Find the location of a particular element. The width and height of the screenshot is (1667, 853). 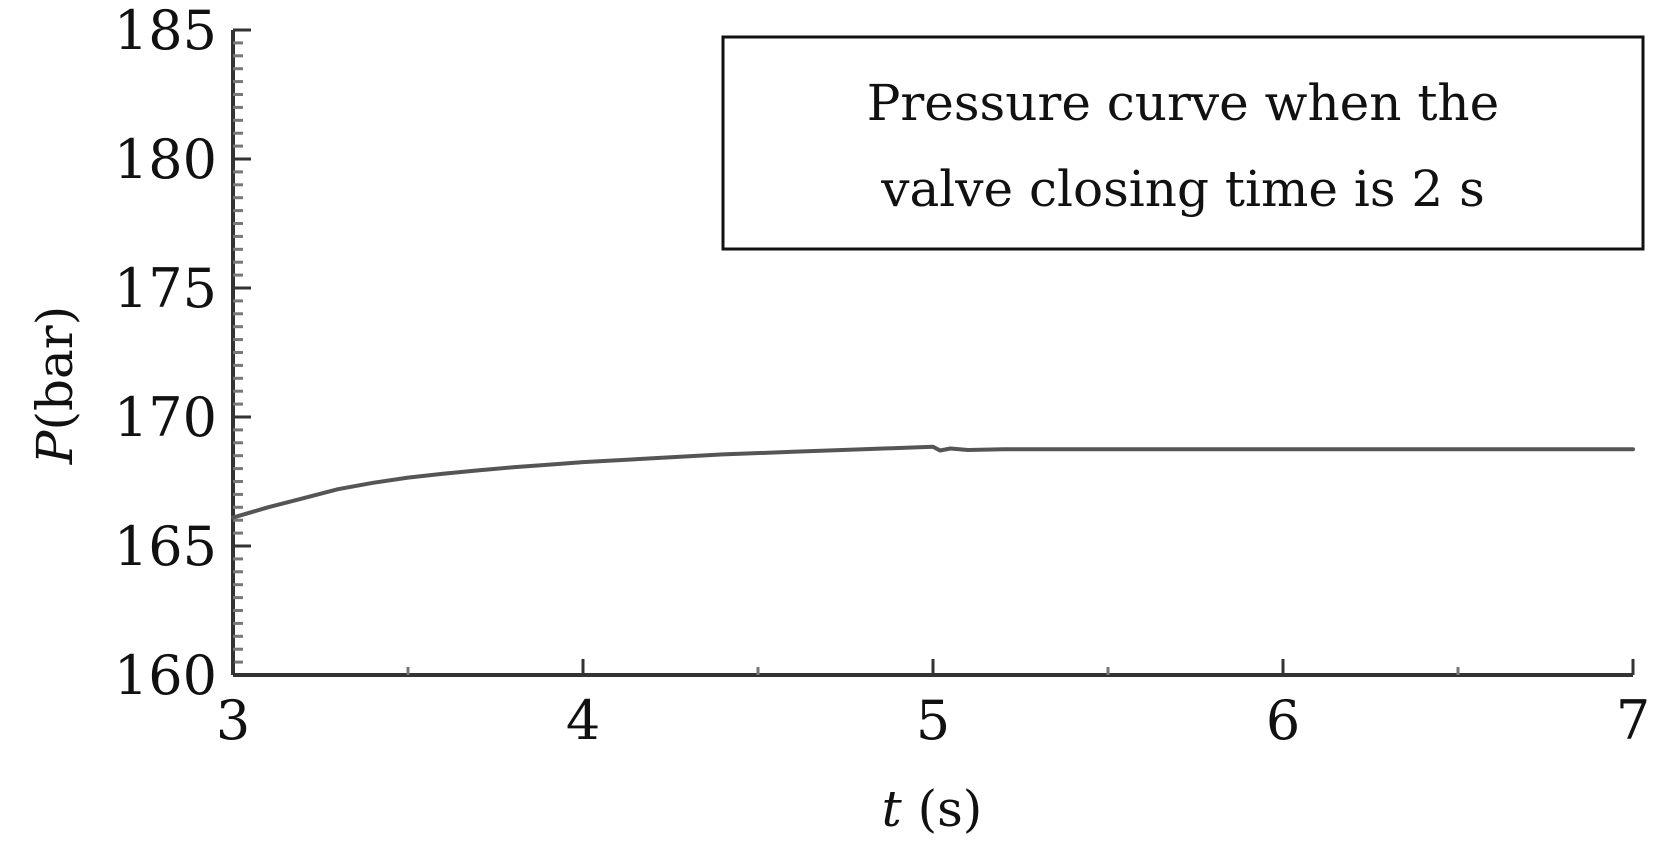

x-axis-label-unit: (s) is located at coordinates (942, 809).